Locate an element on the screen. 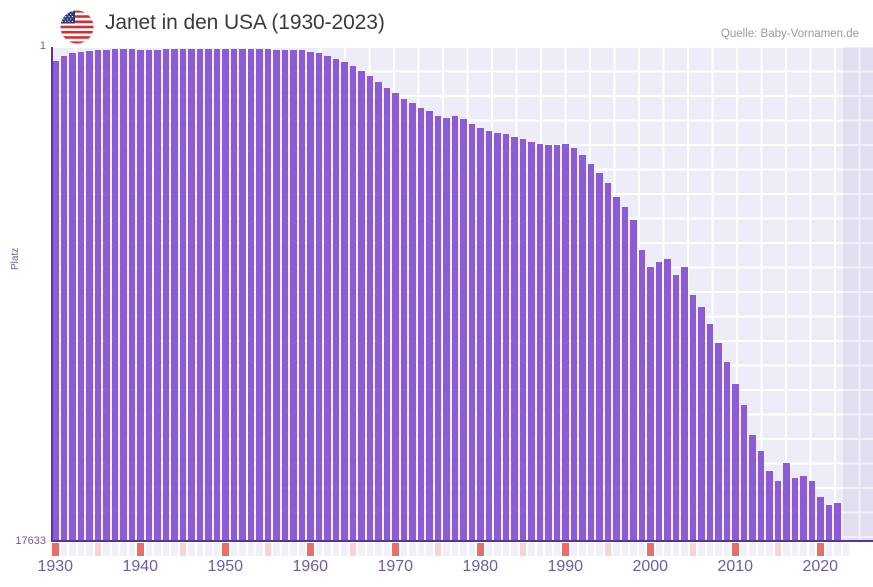 This screenshot has height=587, width=873. bar-1988 is located at coordinates (548, 342).